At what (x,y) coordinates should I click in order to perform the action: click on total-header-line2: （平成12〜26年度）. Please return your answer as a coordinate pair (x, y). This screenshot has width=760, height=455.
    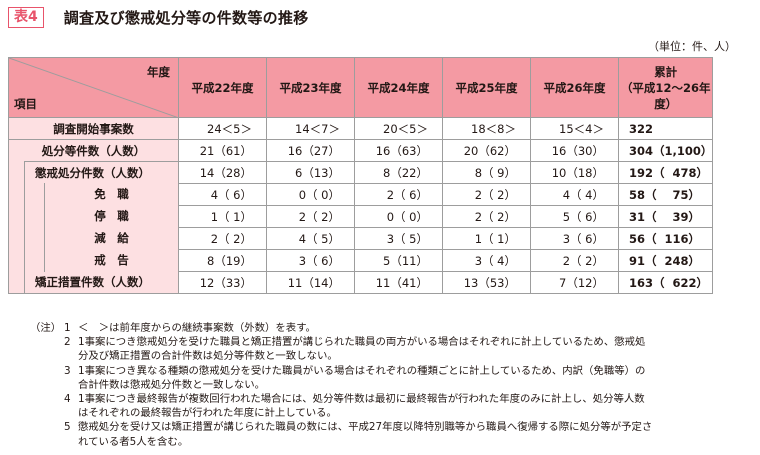
    Looking at the image, I should click on (665, 95).